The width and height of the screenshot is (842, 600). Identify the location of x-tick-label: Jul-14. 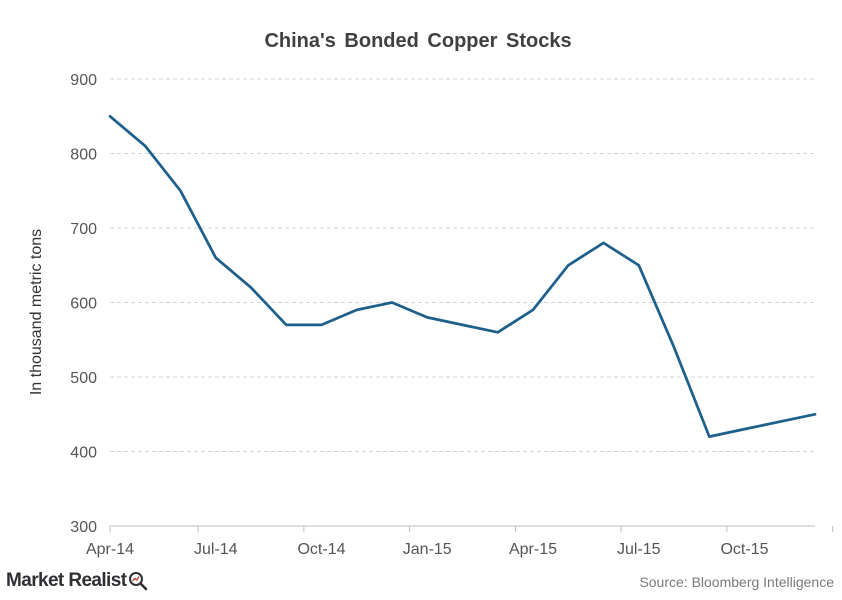
(216, 549).